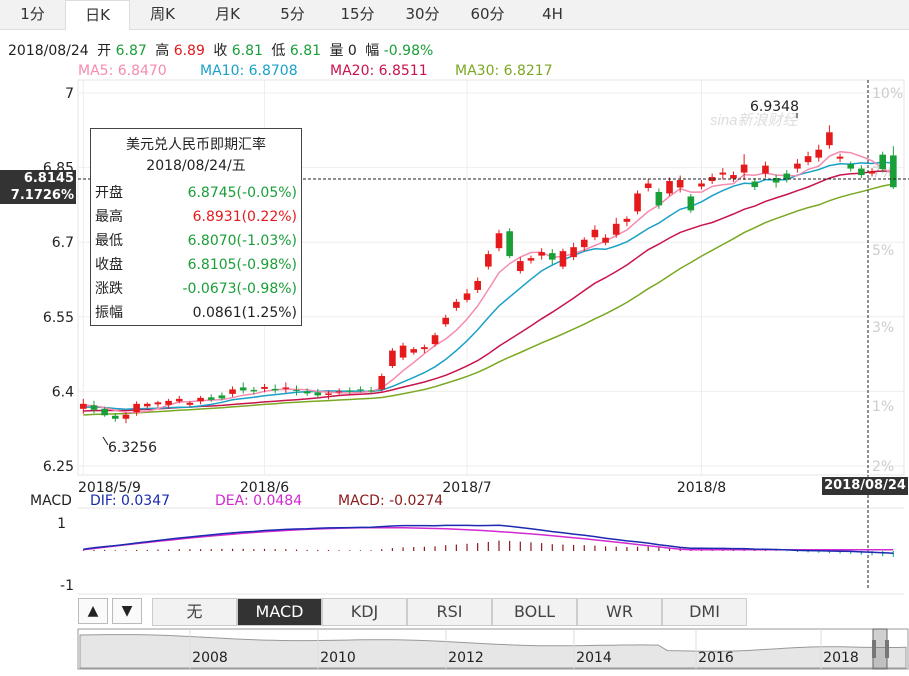 This screenshot has width=909, height=676. What do you see at coordinates (552, 14) in the screenshot?
I see `tab-4h: 4H` at bounding box center [552, 14].